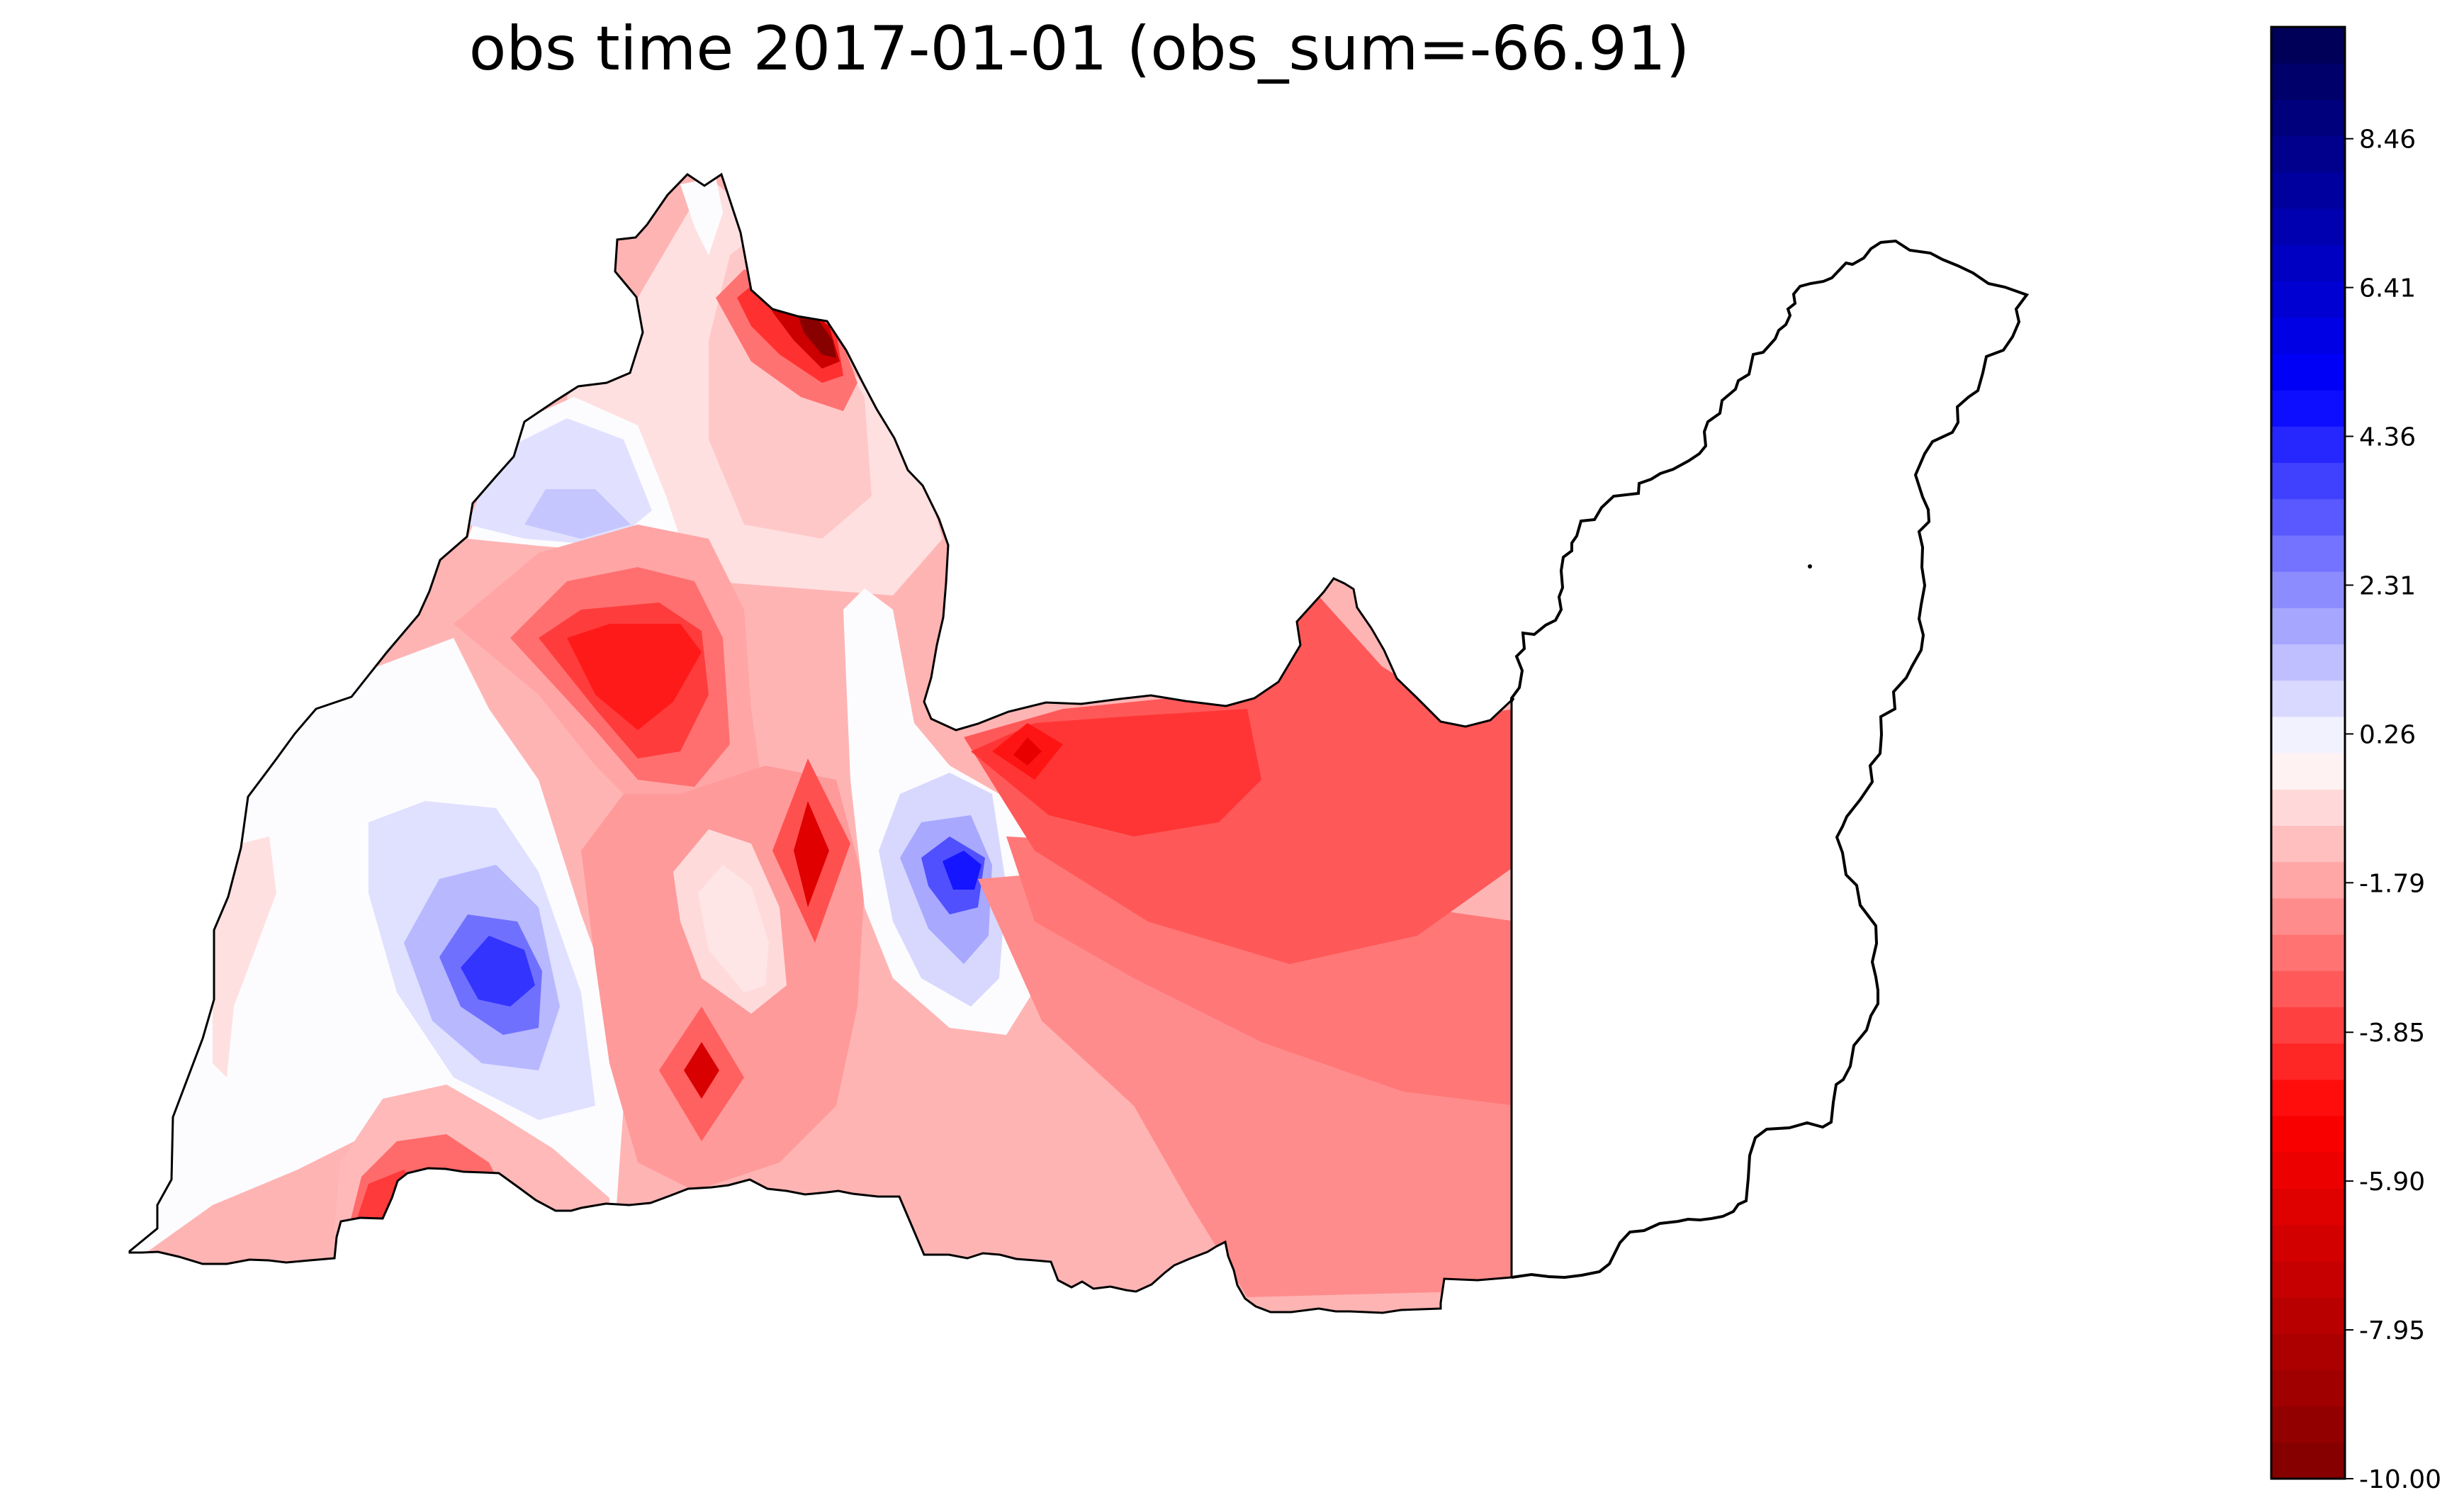  I want to click on colorbar-tick-label: 0.26, so click(2387, 734).